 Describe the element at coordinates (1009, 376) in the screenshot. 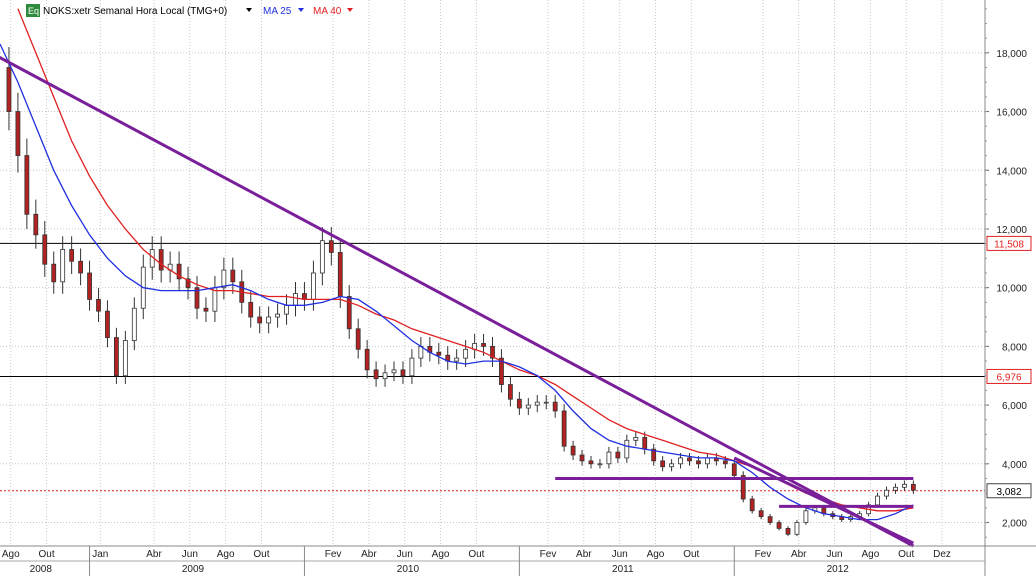

I see `level-price-tag` at that location.